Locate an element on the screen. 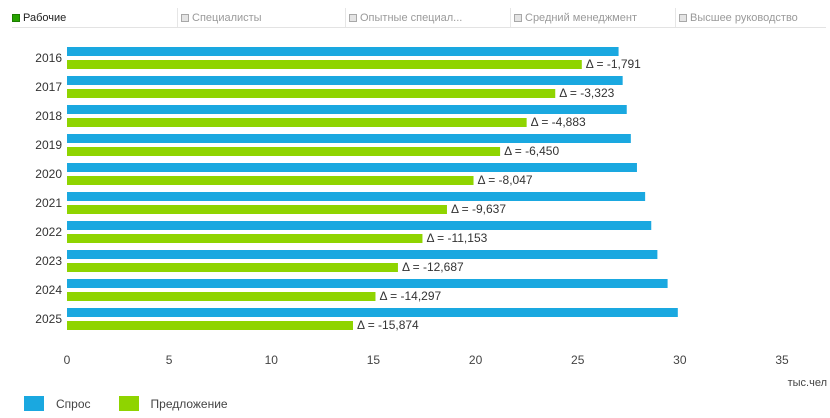 This screenshot has width=830, height=418. delta-label: Δ = -1,791 is located at coordinates (613, 64).